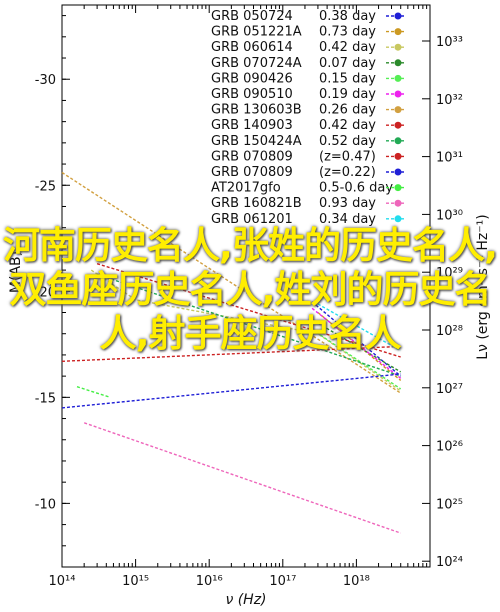  I want to click on x-tick-label: 10¹⁶, so click(209, 581).